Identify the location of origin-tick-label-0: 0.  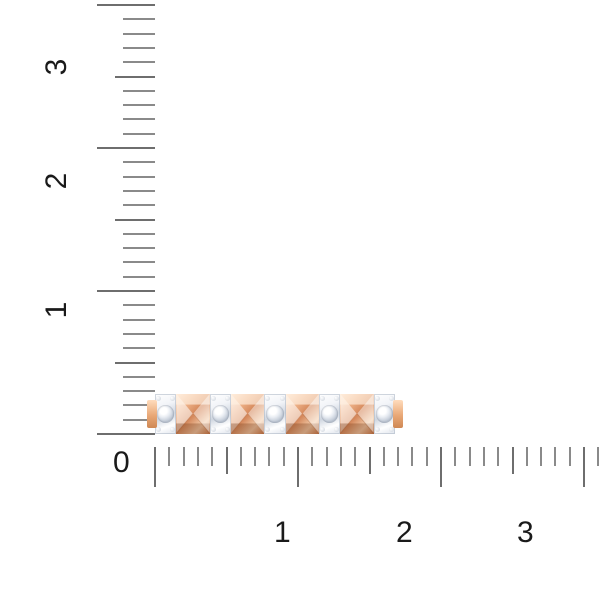
(121, 462).